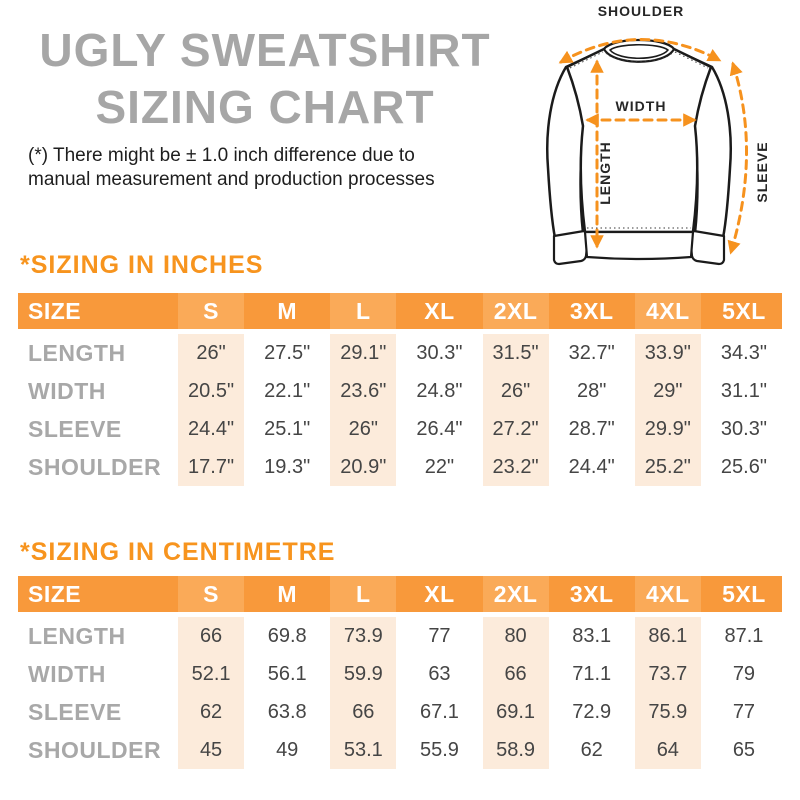  What do you see at coordinates (744, 749) in the screenshot?
I see `size-cell: 65` at bounding box center [744, 749].